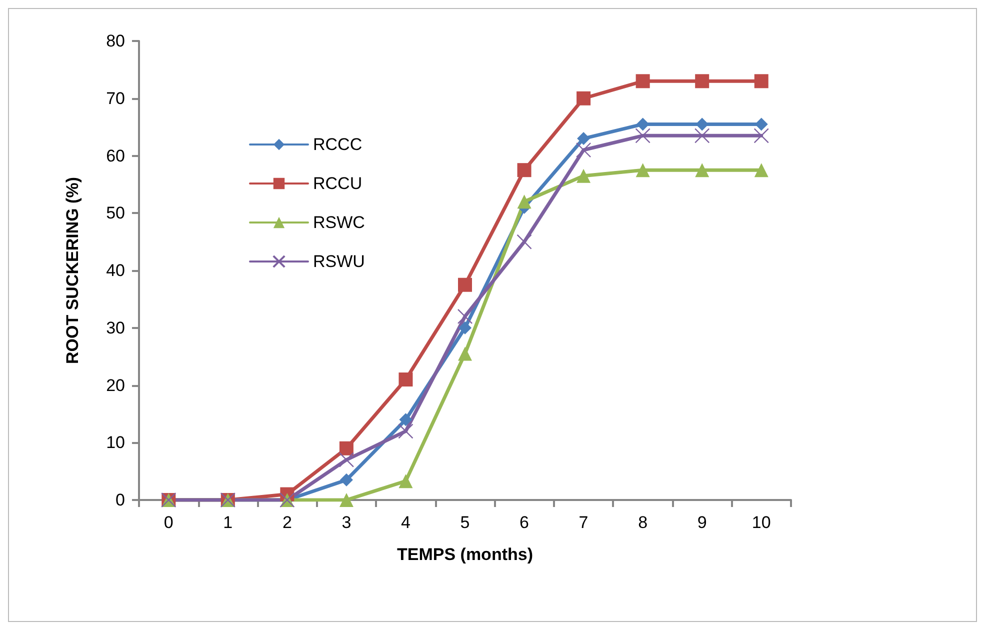 Image resolution: width=985 pixels, height=630 pixels. I want to click on x-tick-label: 2, so click(287, 522).